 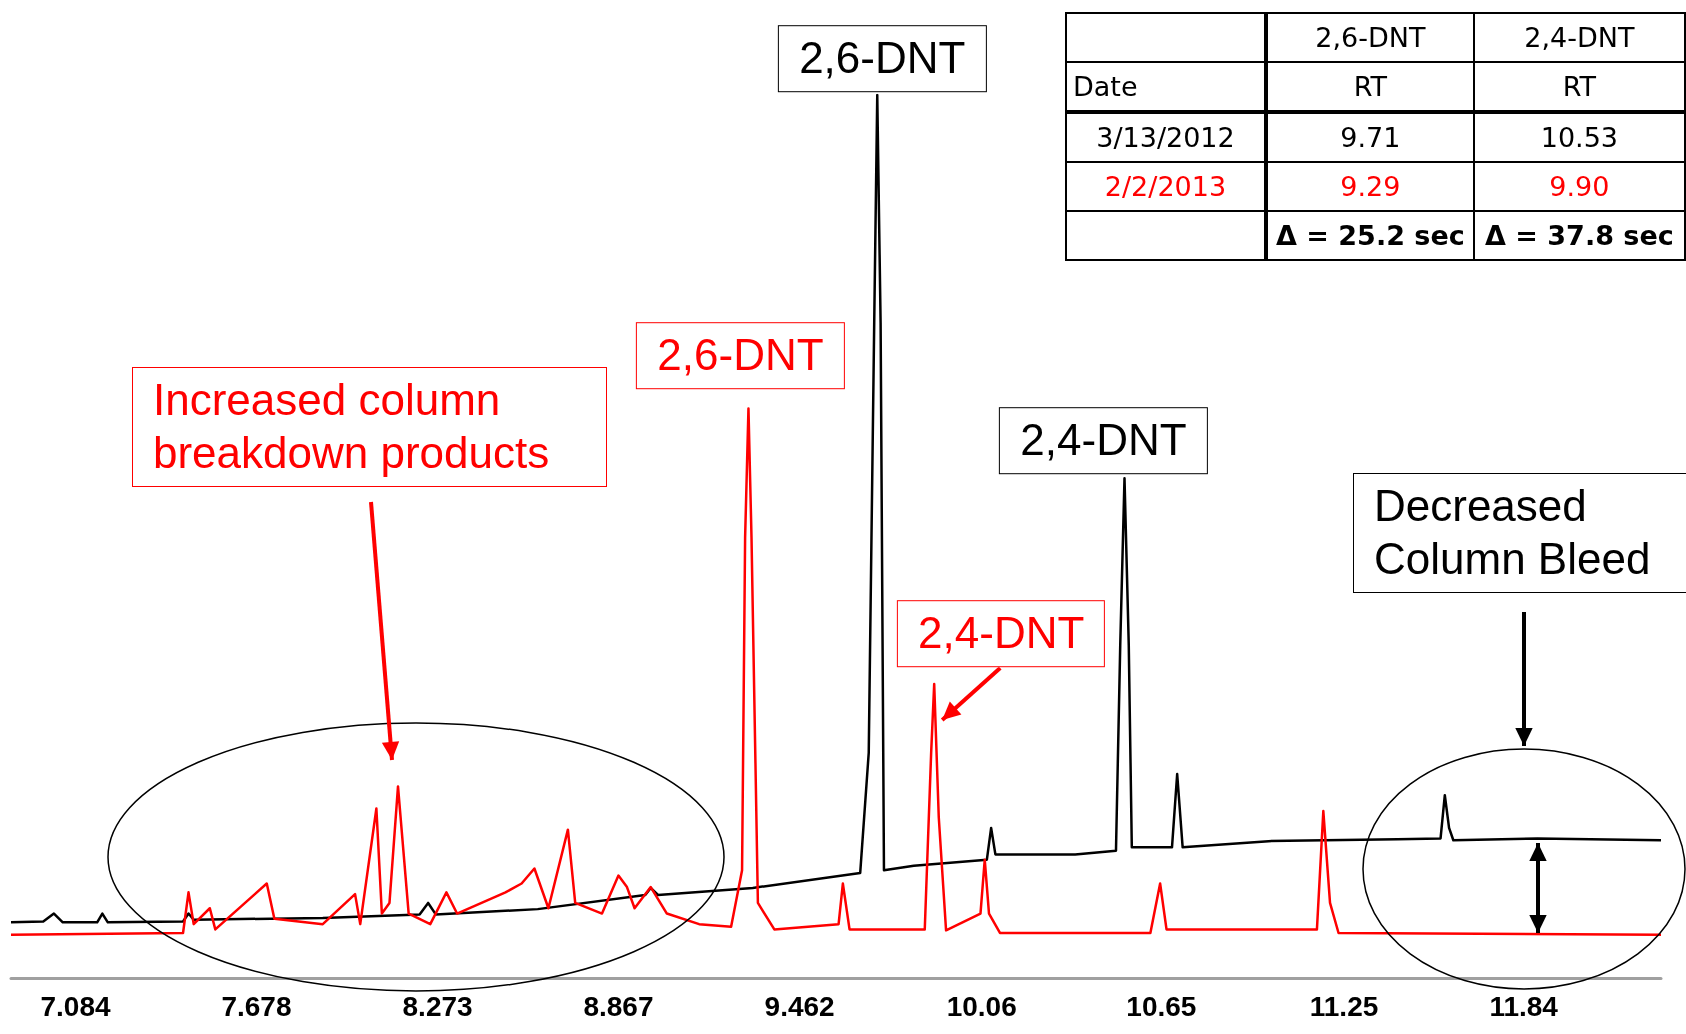 I want to click on x-tick-label: 10.65, so click(x=1161, y=1006).